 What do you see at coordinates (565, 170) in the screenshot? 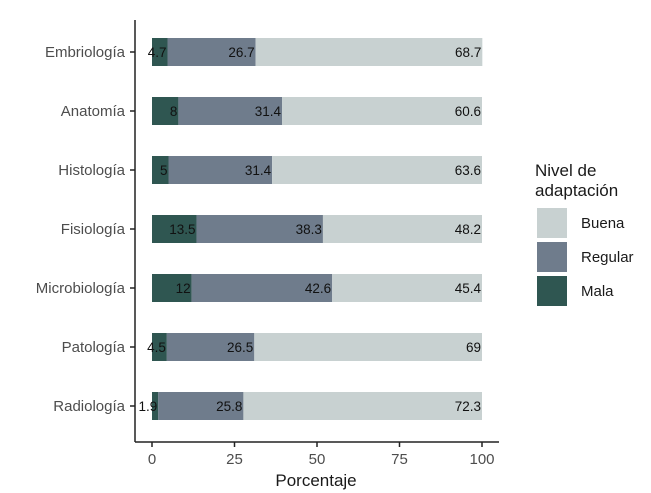
I see `legend-title-line-1: Nivel de` at bounding box center [565, 170].